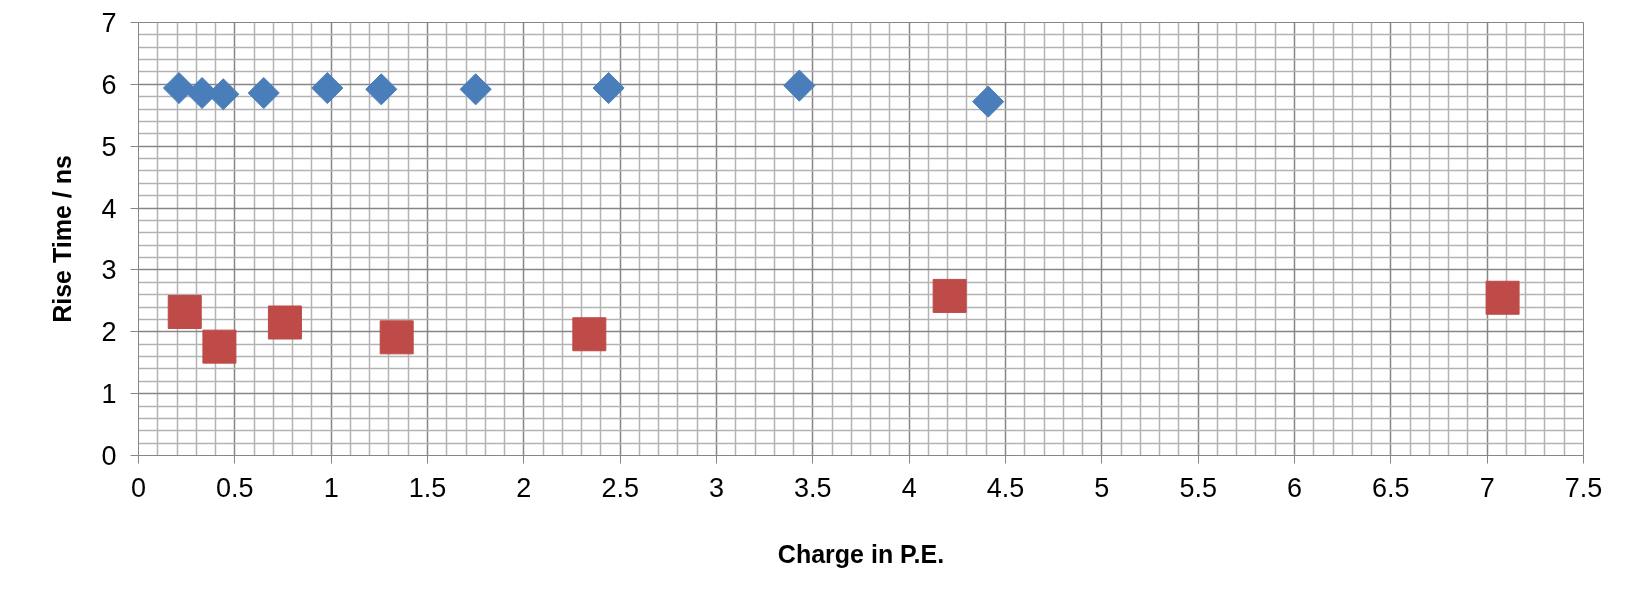 The height and width of the screenshot is (599, 1631). I want to click on y-tick-label: 6, so click(109, 84).